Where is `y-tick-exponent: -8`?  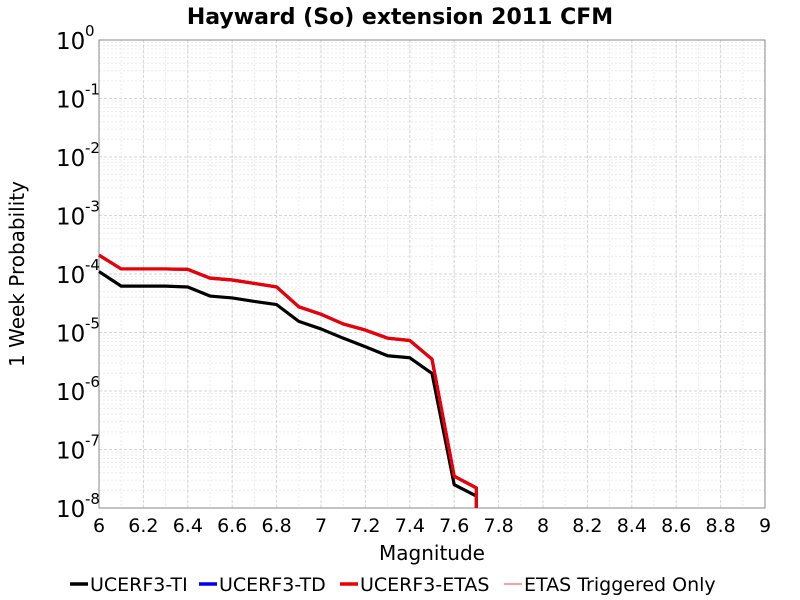 y-tick-exponent: -8 is located at coordinates (92, 499).